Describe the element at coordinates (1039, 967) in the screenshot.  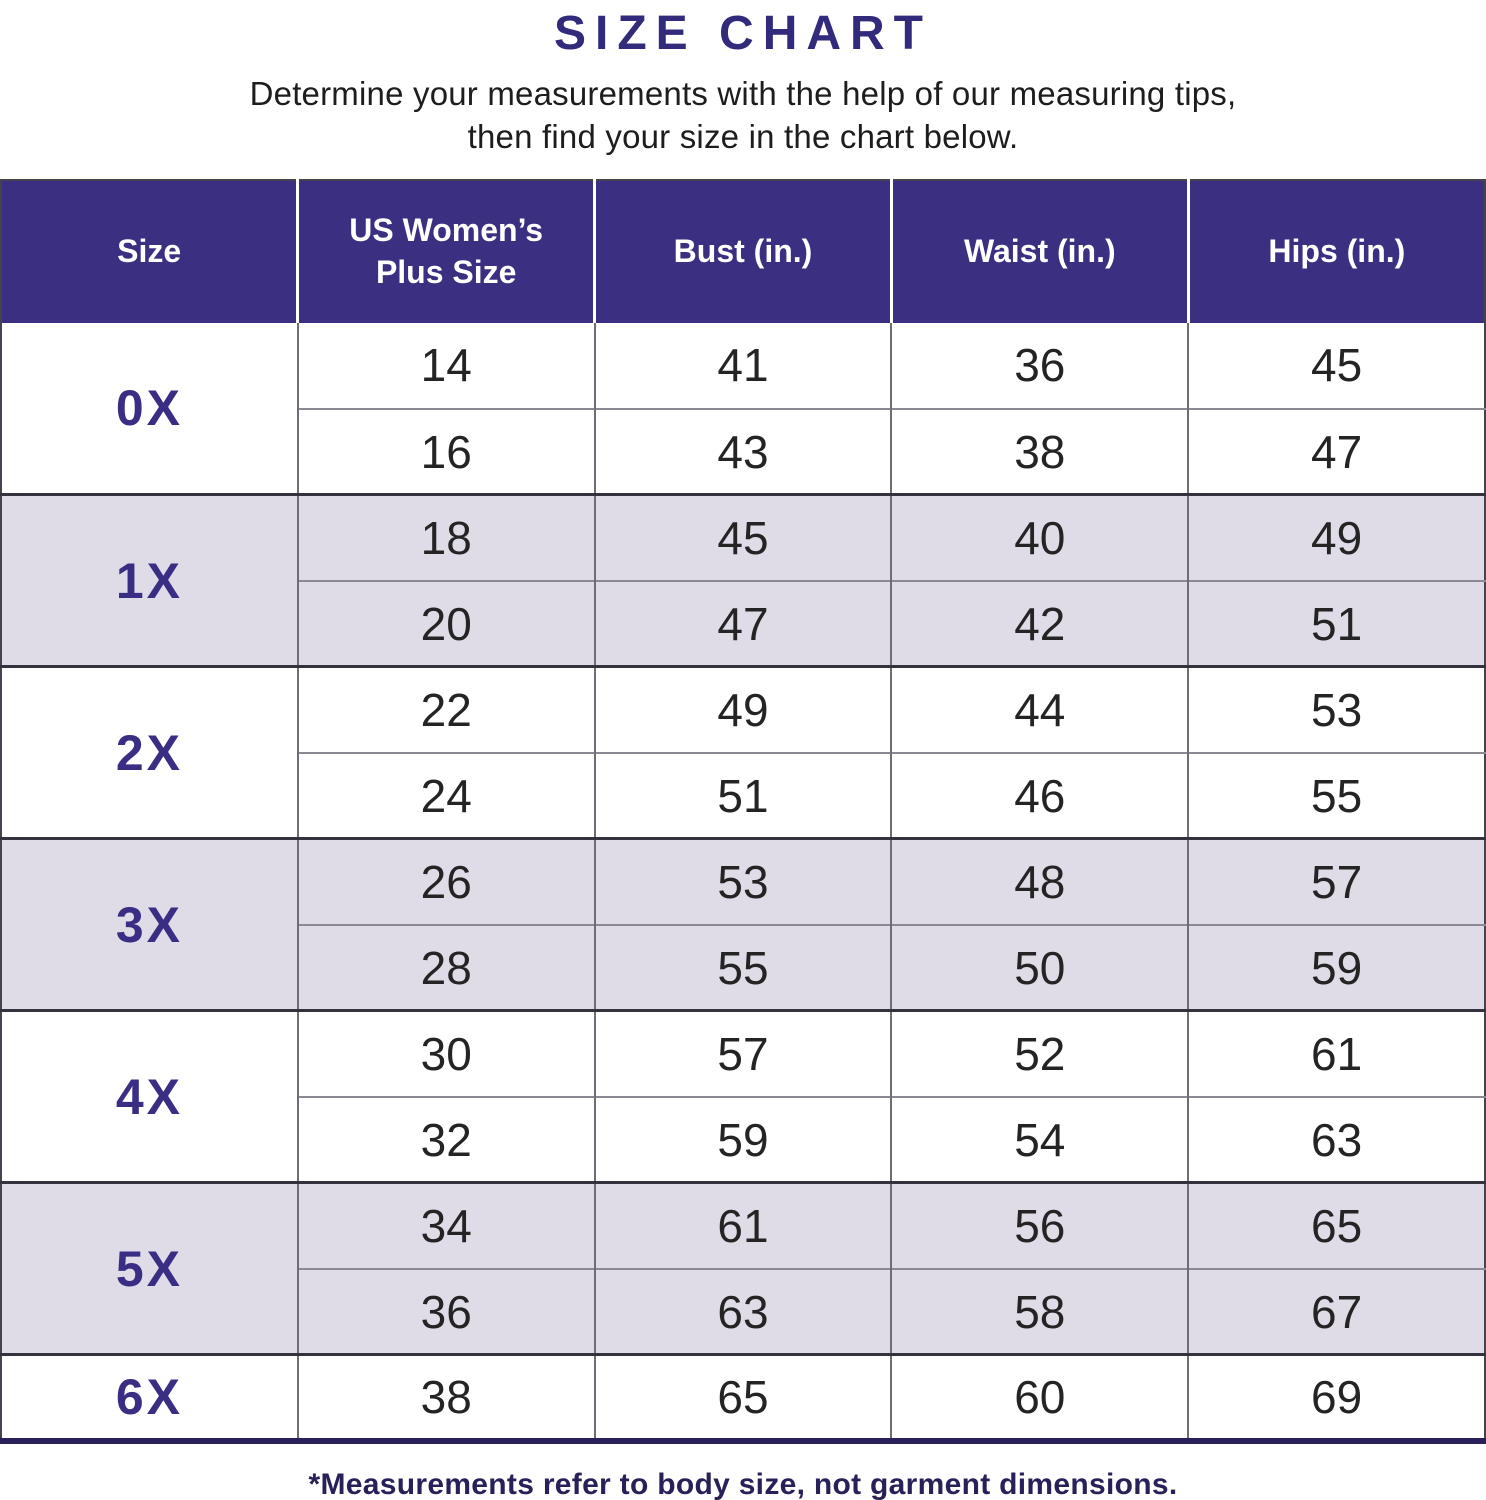
I see `measurement-cell: 50` at that location.